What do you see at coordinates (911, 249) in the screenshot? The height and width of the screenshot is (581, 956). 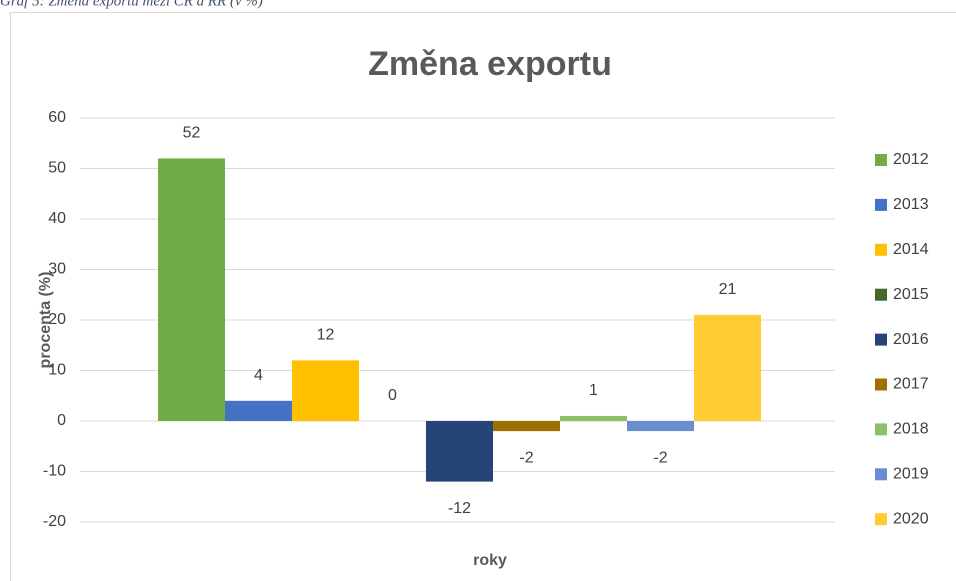 I see `legend-label: 2014` at bounding box center [911, 249].